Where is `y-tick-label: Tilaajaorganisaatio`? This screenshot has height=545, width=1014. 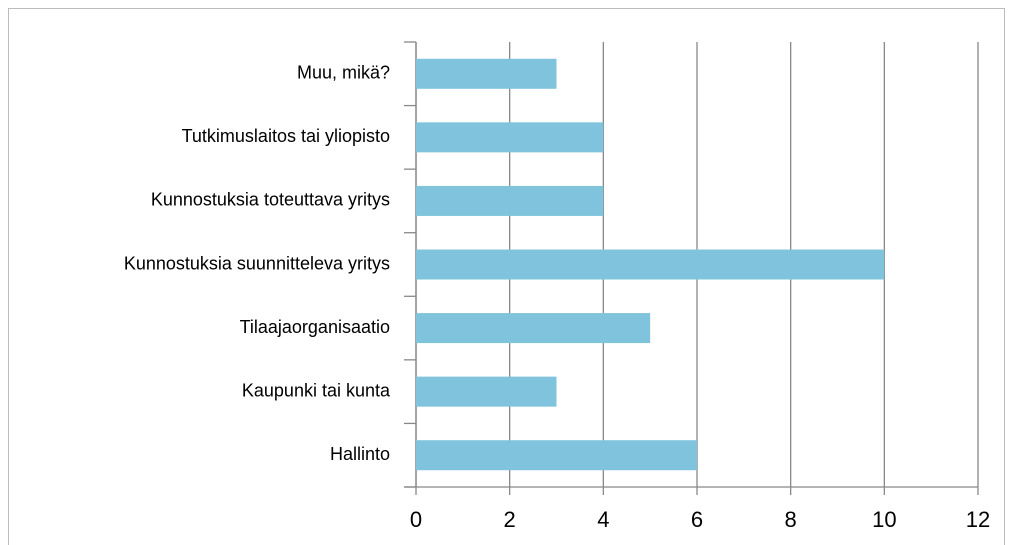 y-tick-label: Tilaajaorganisaatio is located at coordinates (315, 327).